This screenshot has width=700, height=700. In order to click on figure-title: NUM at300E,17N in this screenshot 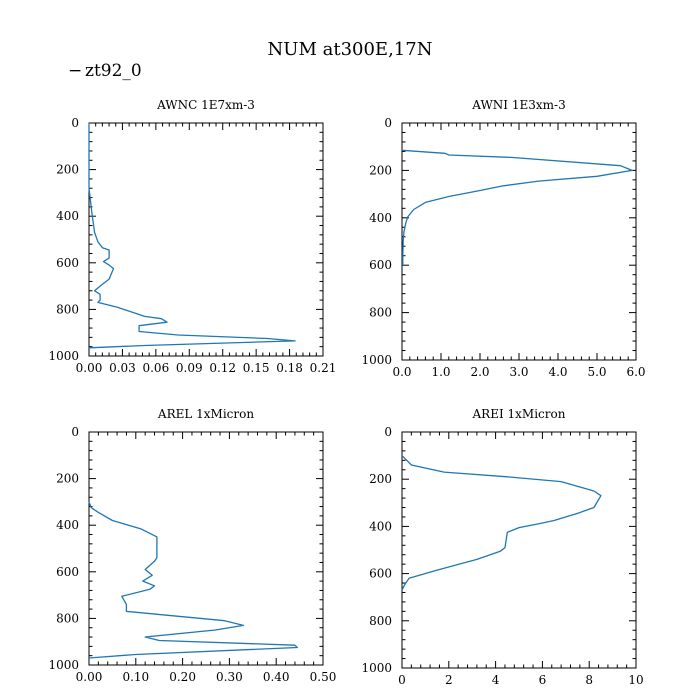, I will do `click(350, 49)`.